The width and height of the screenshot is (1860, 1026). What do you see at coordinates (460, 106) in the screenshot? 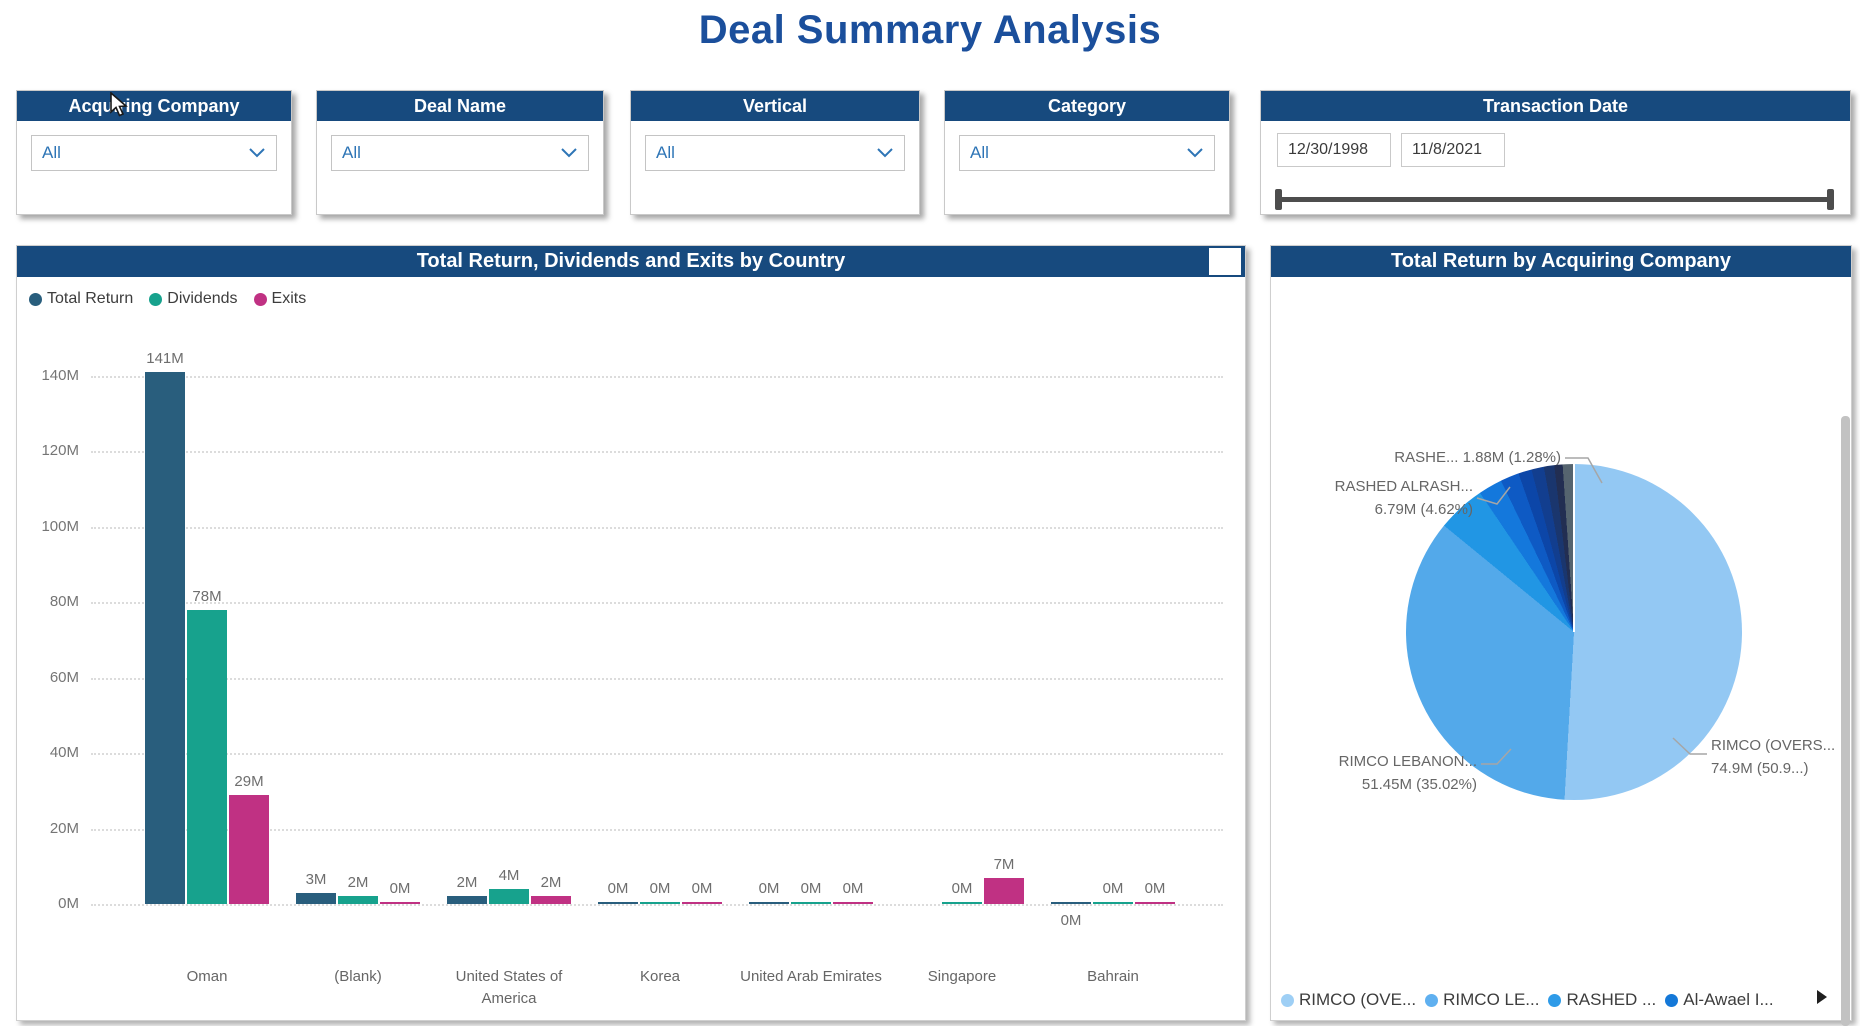
I see `slicer-deal-name-title: Deal Name` at bounding box center [460, 106].